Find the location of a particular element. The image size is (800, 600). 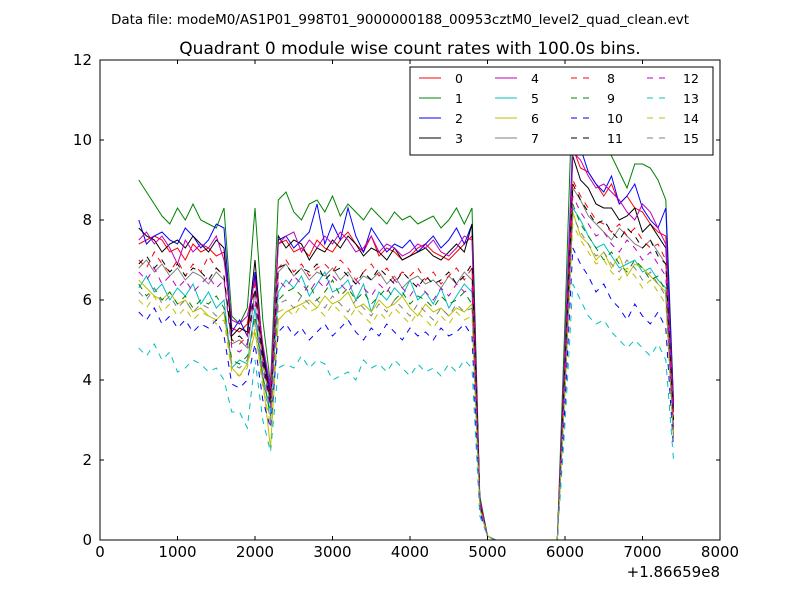

legend-label-1: 1 is located at coordinates (459, 98).